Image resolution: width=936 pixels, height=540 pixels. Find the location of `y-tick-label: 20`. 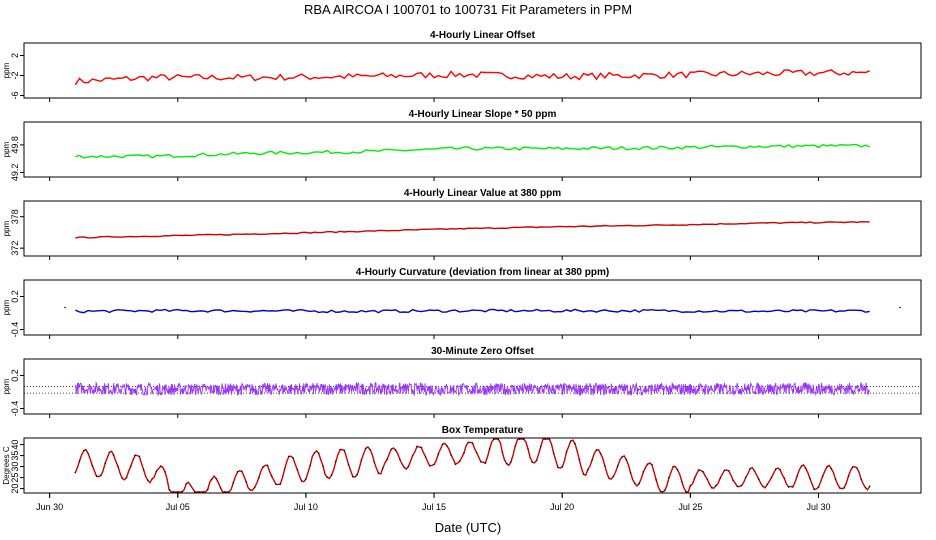

y-tick-label: 20 is located at coordinates (15, 489).